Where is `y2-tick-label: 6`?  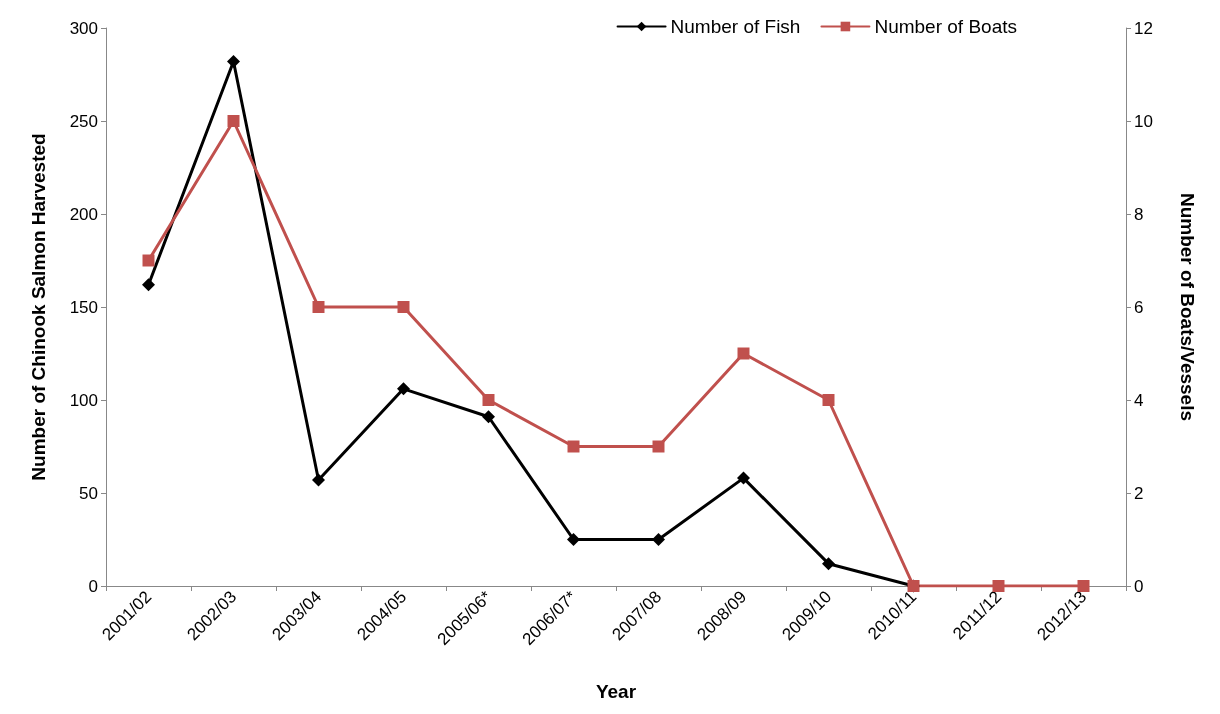 y2-tick-label: 6 is located at coordinates (1139, 307).